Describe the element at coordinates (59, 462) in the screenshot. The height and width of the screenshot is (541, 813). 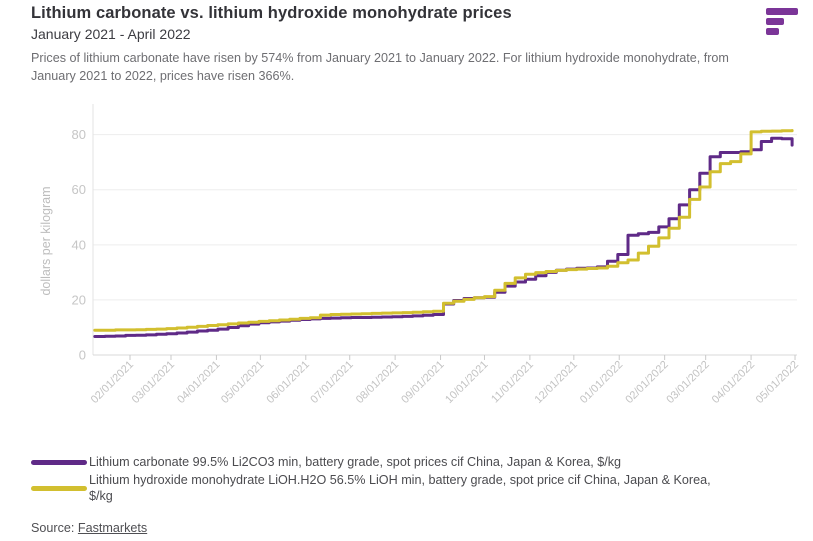
I see `legend-swatch-carbonate-icon` at that location.